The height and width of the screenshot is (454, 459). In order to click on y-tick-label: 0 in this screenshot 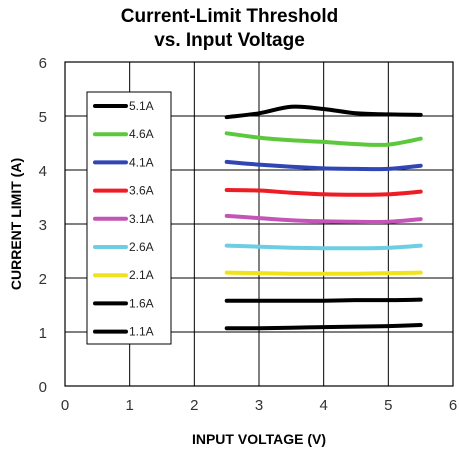, I will do `click(43, 387)`.